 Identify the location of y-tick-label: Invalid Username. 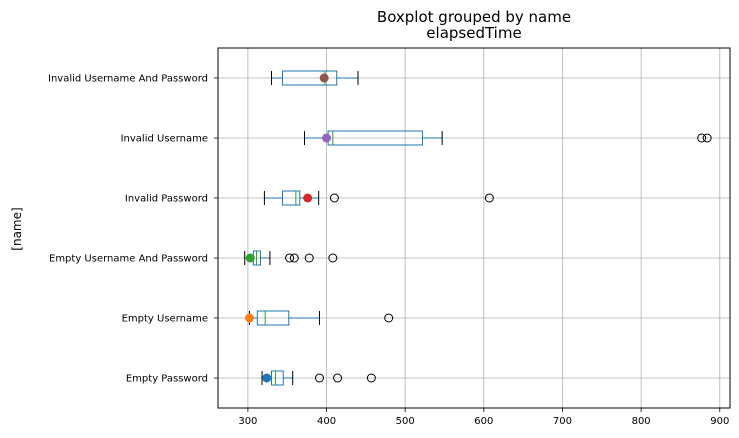
(164, 139).